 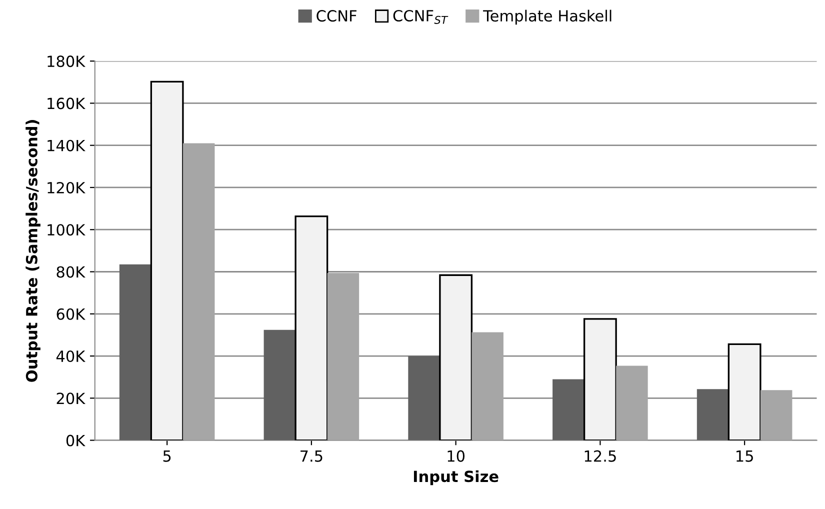 I want to click on legend-label: CCNF, so click(x=336, y=16).